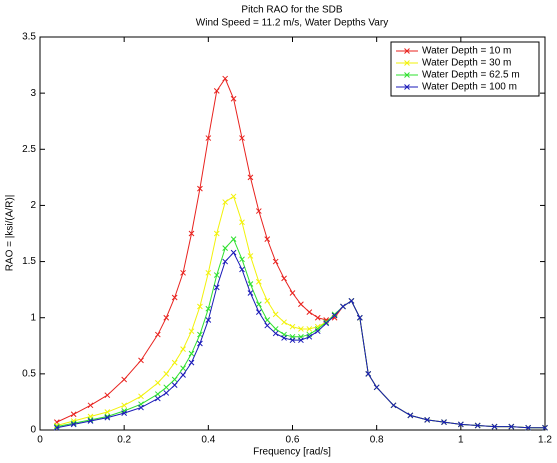 Image resolution: width=557 pixels, height=463 pixels. Describe the element at coordinates (33, 93) in the screenshot. I see `y-tick-label: 3` at that location.